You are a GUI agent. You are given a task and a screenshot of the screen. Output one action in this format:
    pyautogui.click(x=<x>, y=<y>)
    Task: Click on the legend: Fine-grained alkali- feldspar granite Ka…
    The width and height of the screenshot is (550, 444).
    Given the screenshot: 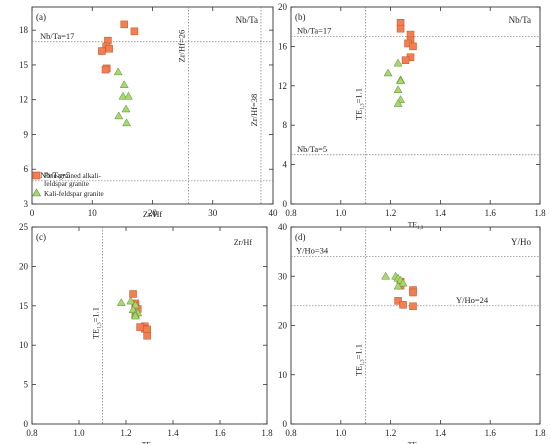 What is the action you would take?
    pyautogui.click(x=67, y=184)
    